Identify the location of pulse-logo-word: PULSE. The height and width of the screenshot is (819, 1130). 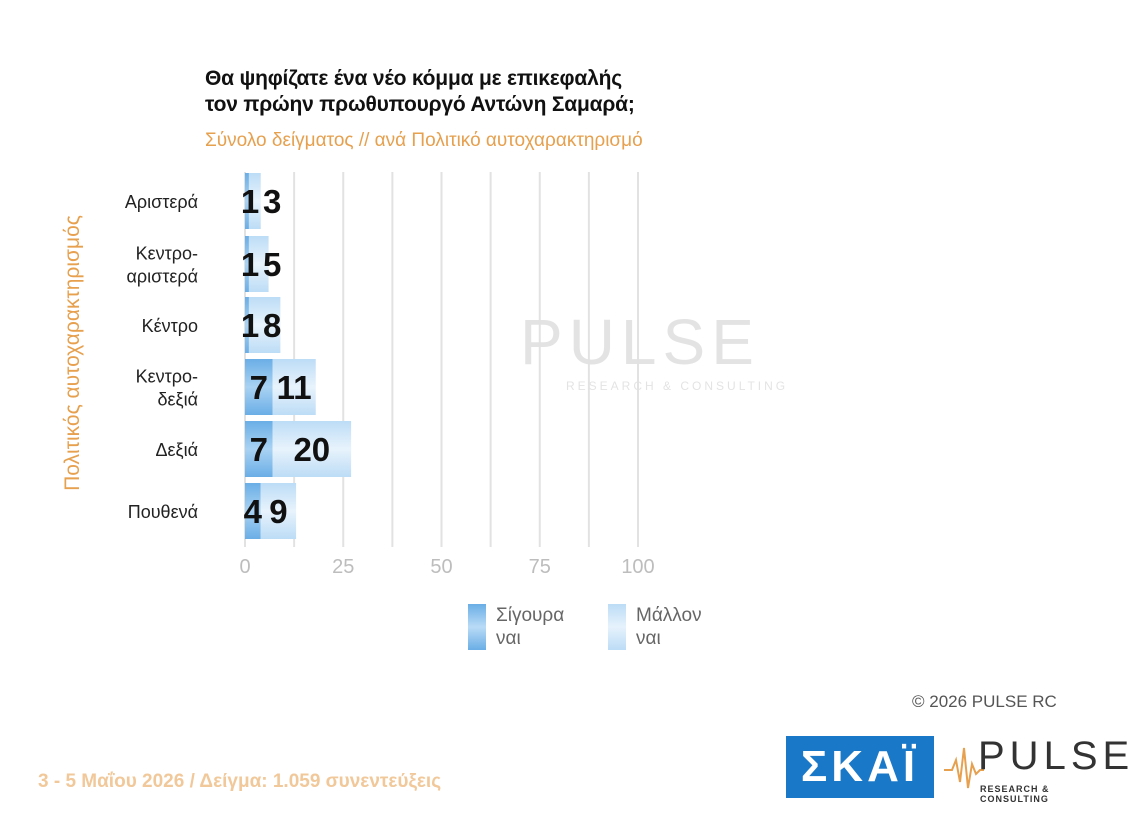
(1054, 756).